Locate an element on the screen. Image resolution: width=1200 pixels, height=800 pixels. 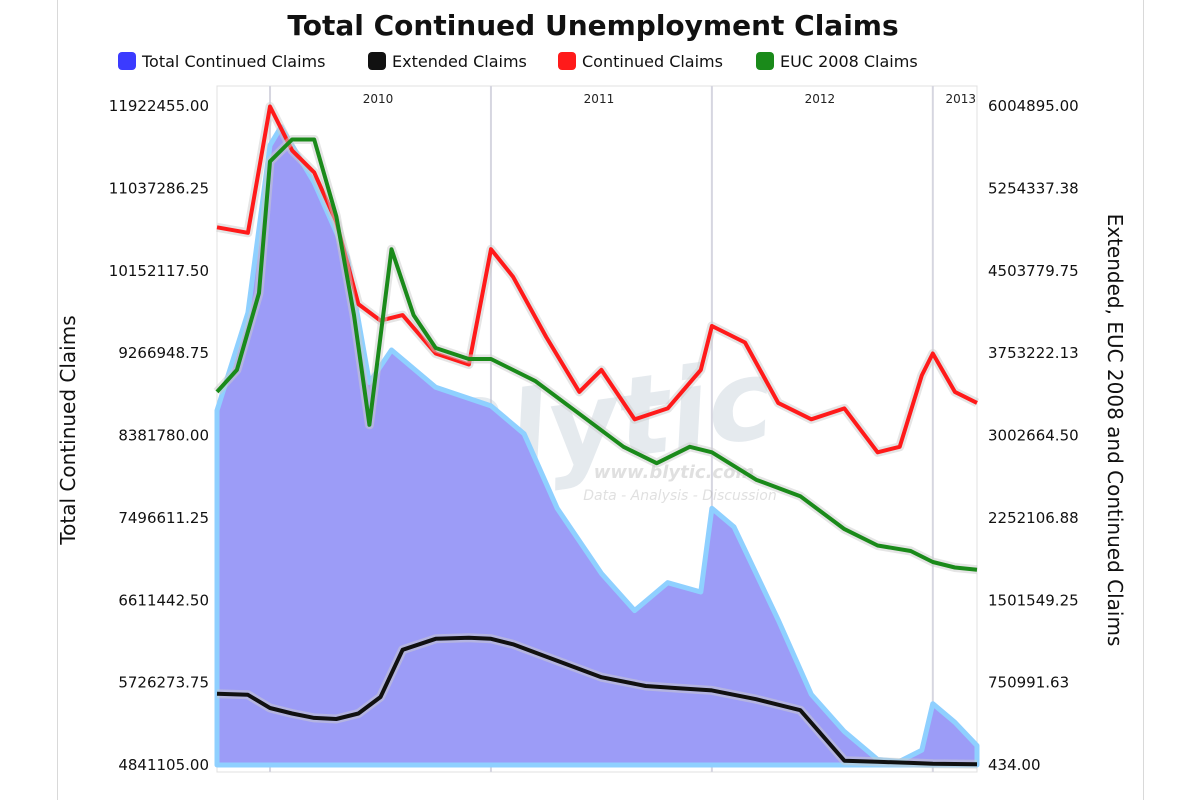
right-tick-label: 3753222.13 is located at coordinates (1033, 353).